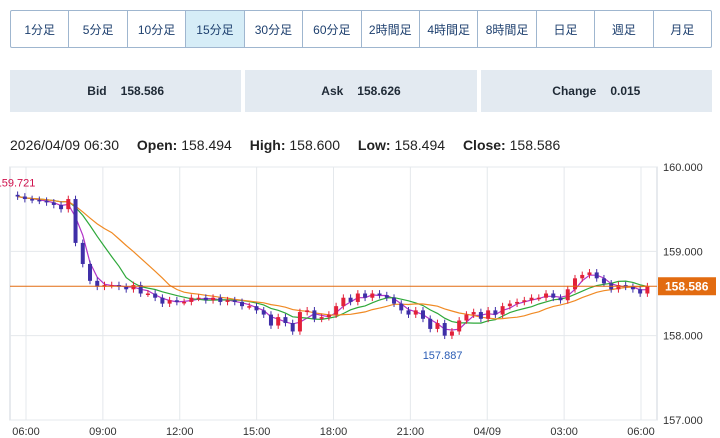 This screenshot has width=720, height=438. What do you see at coordinates (391, 29) in the screenshot?
I see `tab-2hour: 2時間足` at bounding box center [391, 29].